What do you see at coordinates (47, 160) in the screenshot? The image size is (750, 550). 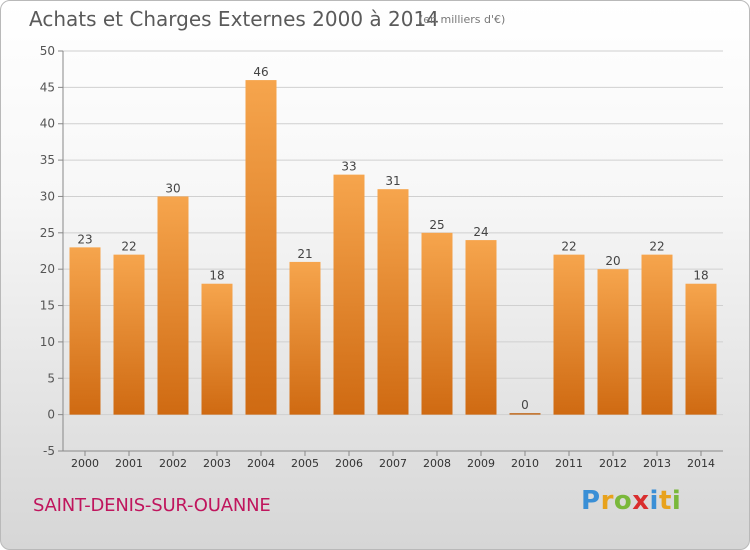 I see `y-tick-label: 35` at bounding box center [47, 160].